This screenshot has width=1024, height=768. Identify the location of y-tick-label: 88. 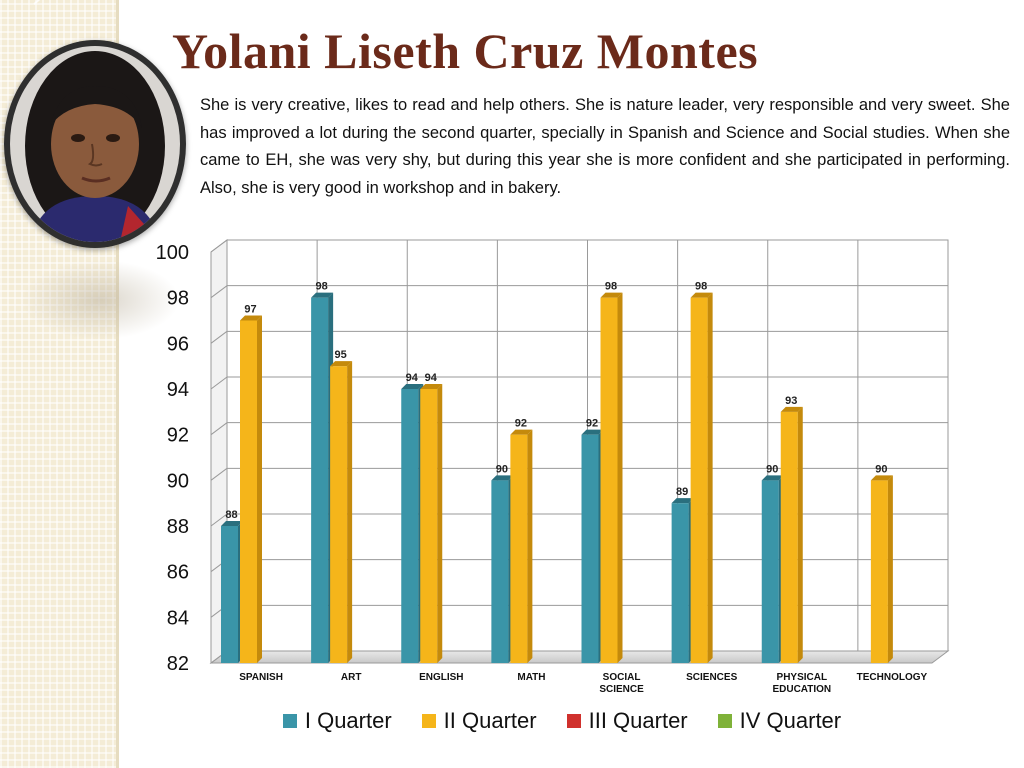
(178, 527).